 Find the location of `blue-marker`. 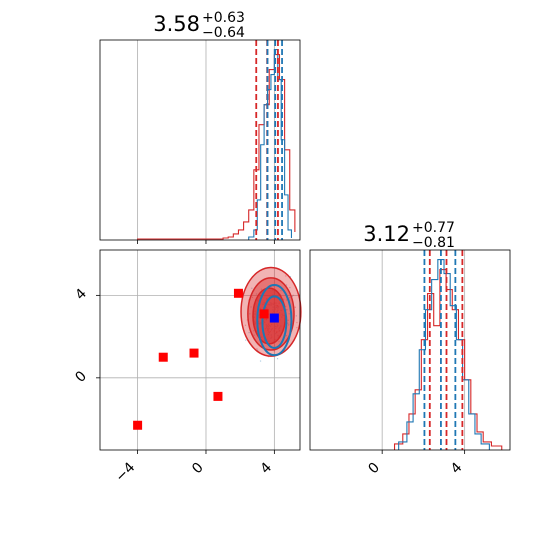

blue-marker is located at coordinates (274, 318).